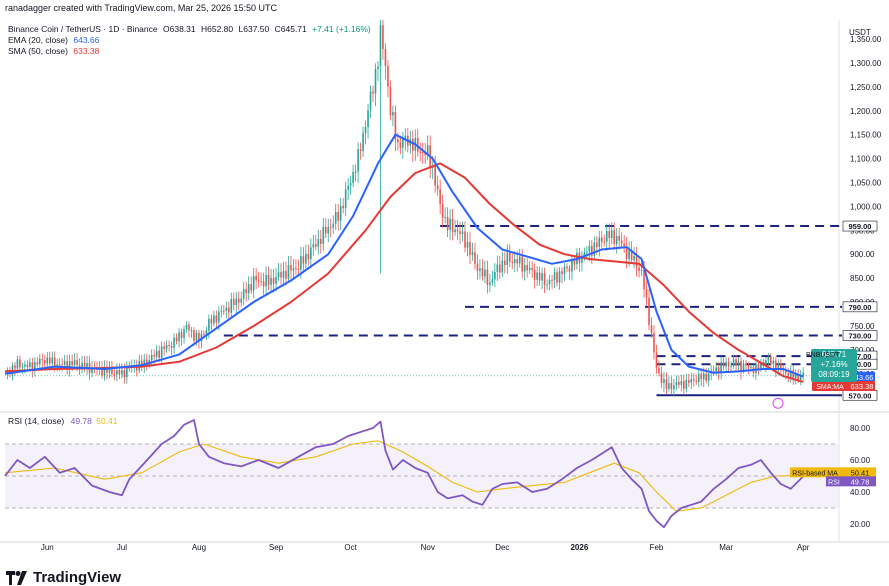  What do you see at coordinates (53, 40) in the screenshot?
I see `ema-legend: EMA (20, close) 643.66` at bounding box center [53, 40].